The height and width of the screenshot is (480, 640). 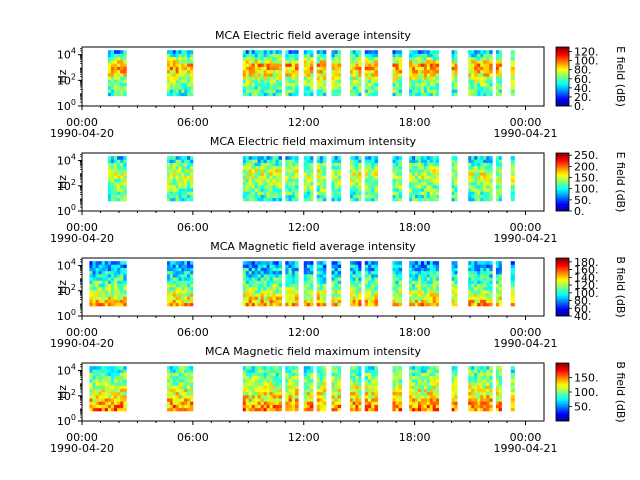 What do you see at coordinates (583, 70) in the screenshot?
I see `colorbar-tick-label: 80.` at bounding box center [583, 70].